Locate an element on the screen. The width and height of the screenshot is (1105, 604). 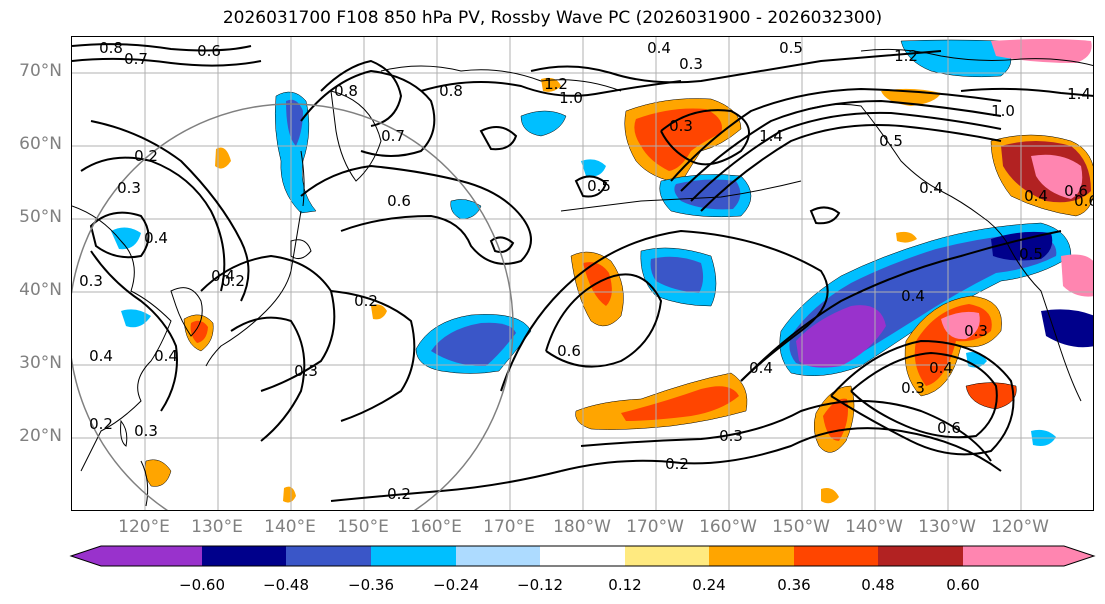
contour-1.2-jet is located at coordinates (846, 156).